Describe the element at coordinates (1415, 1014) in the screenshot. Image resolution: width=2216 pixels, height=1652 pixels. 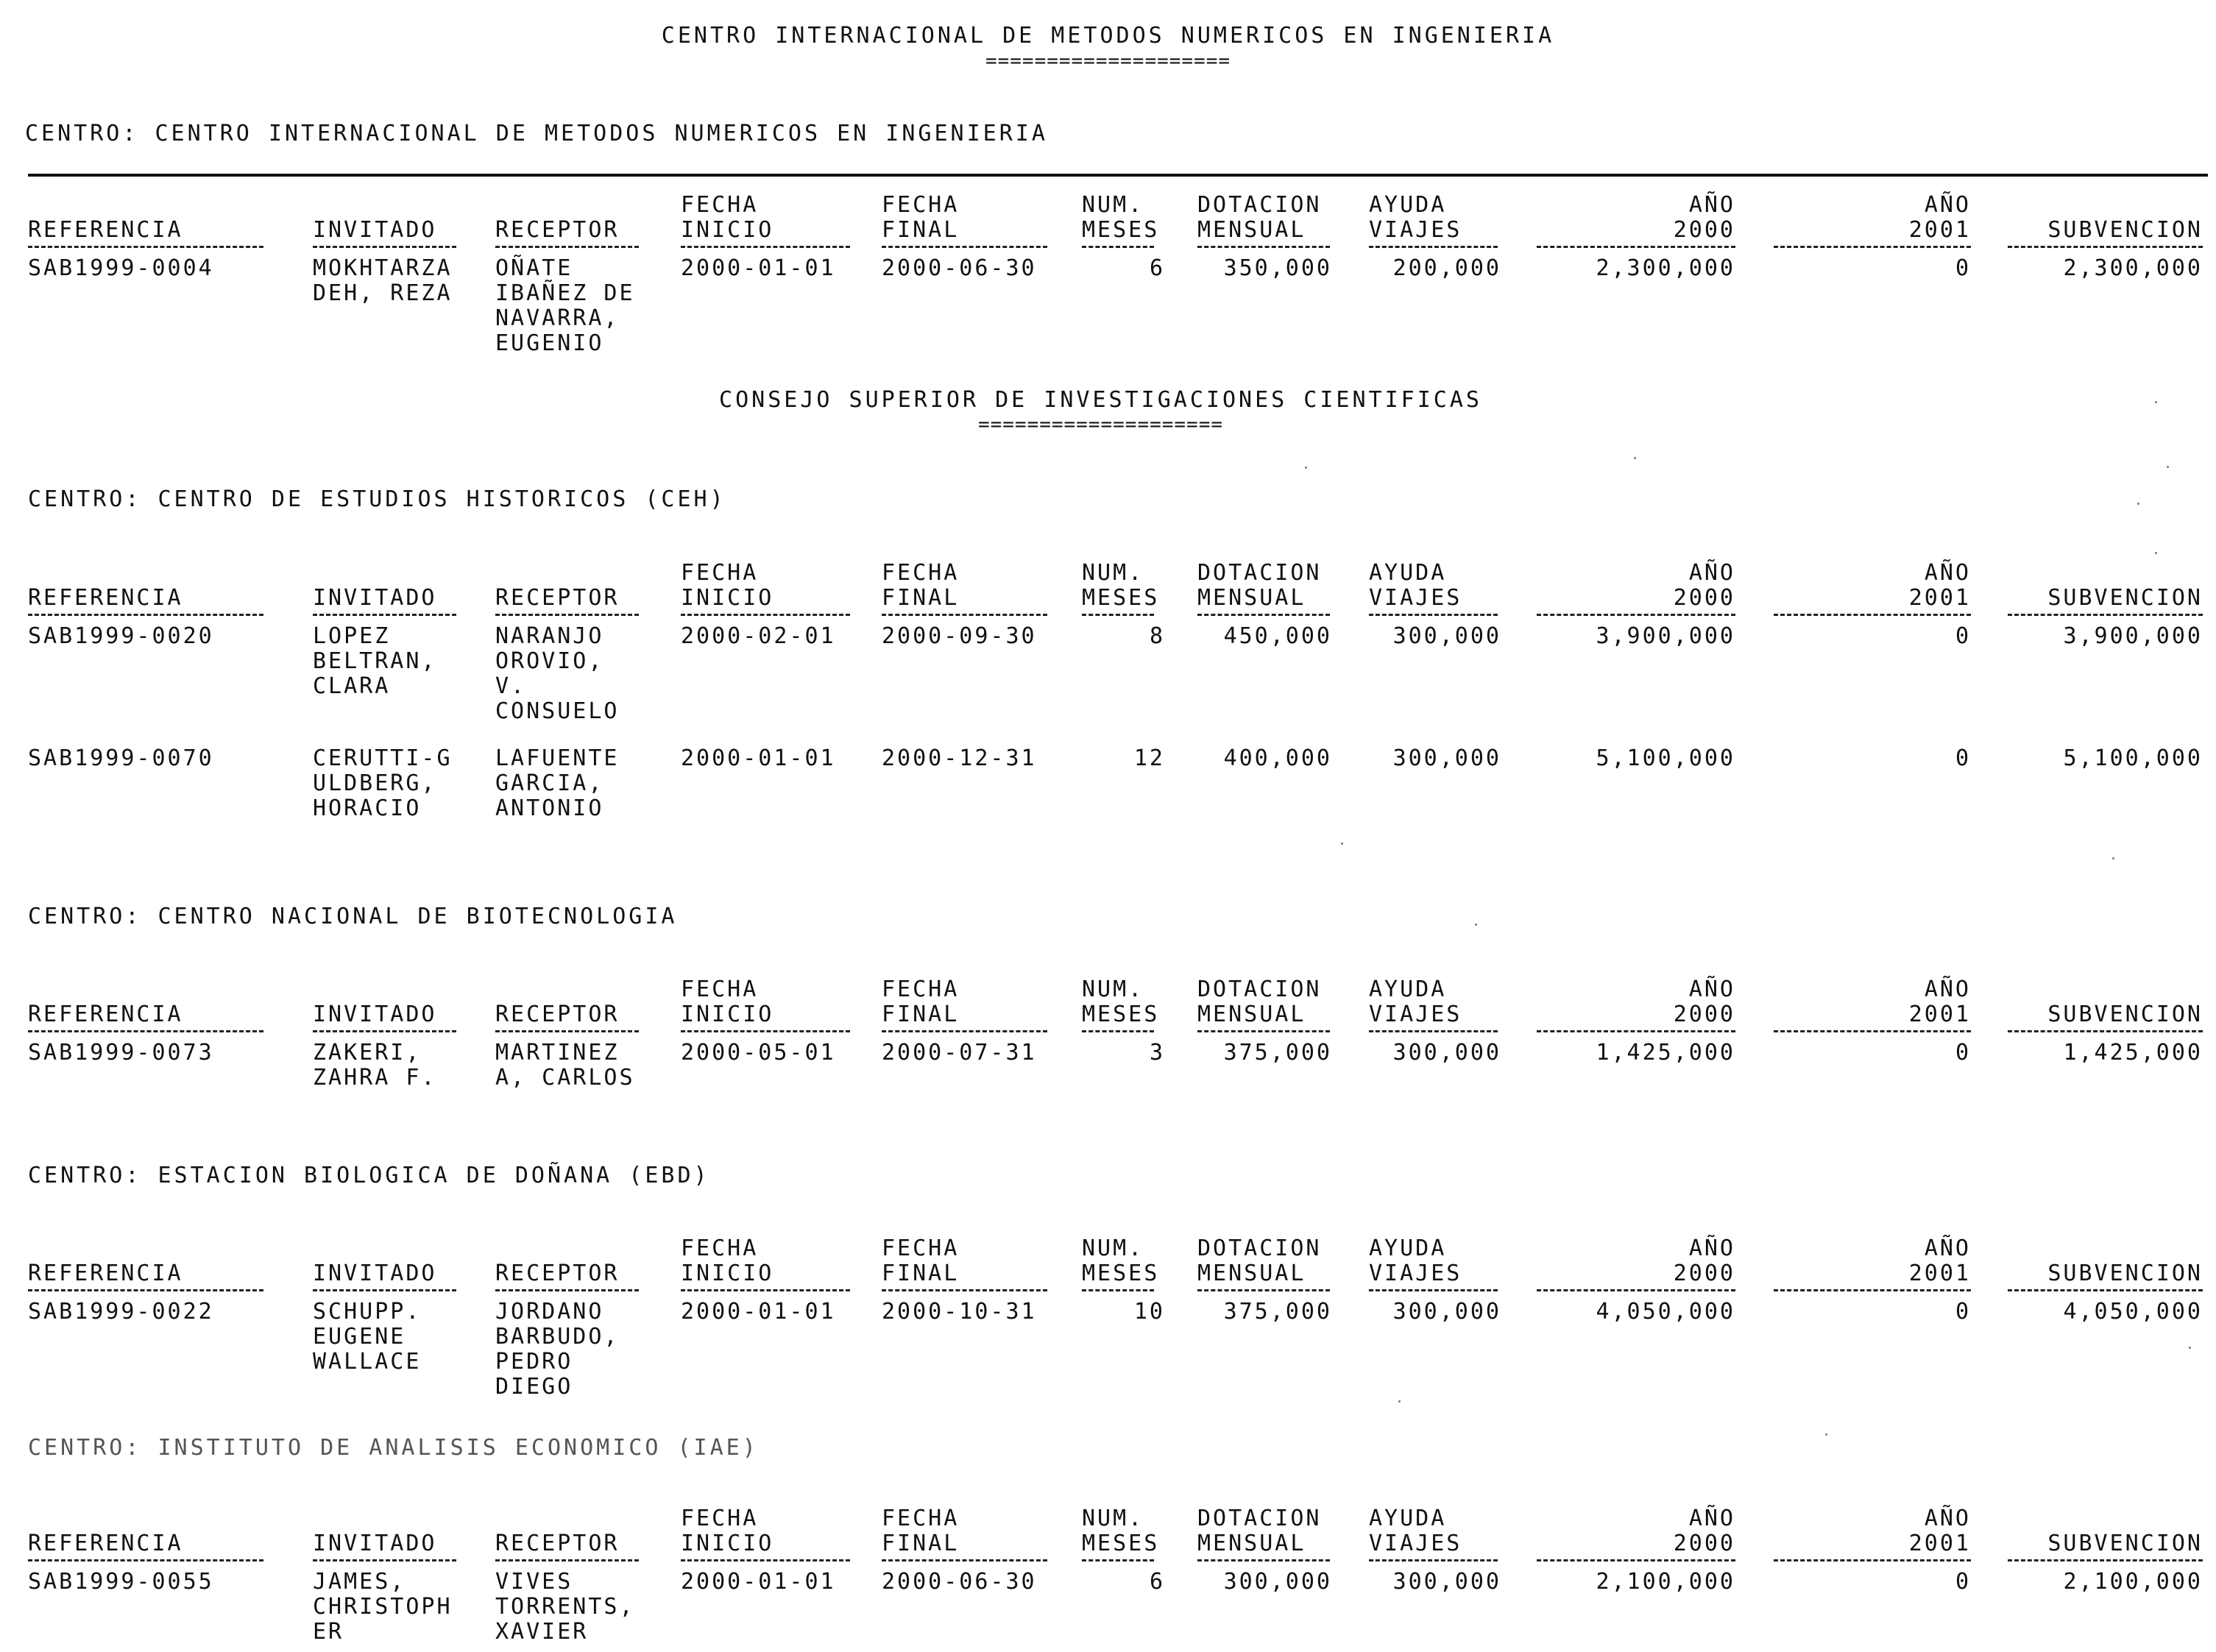
I see `column-header-line: VIAJES` at that location.